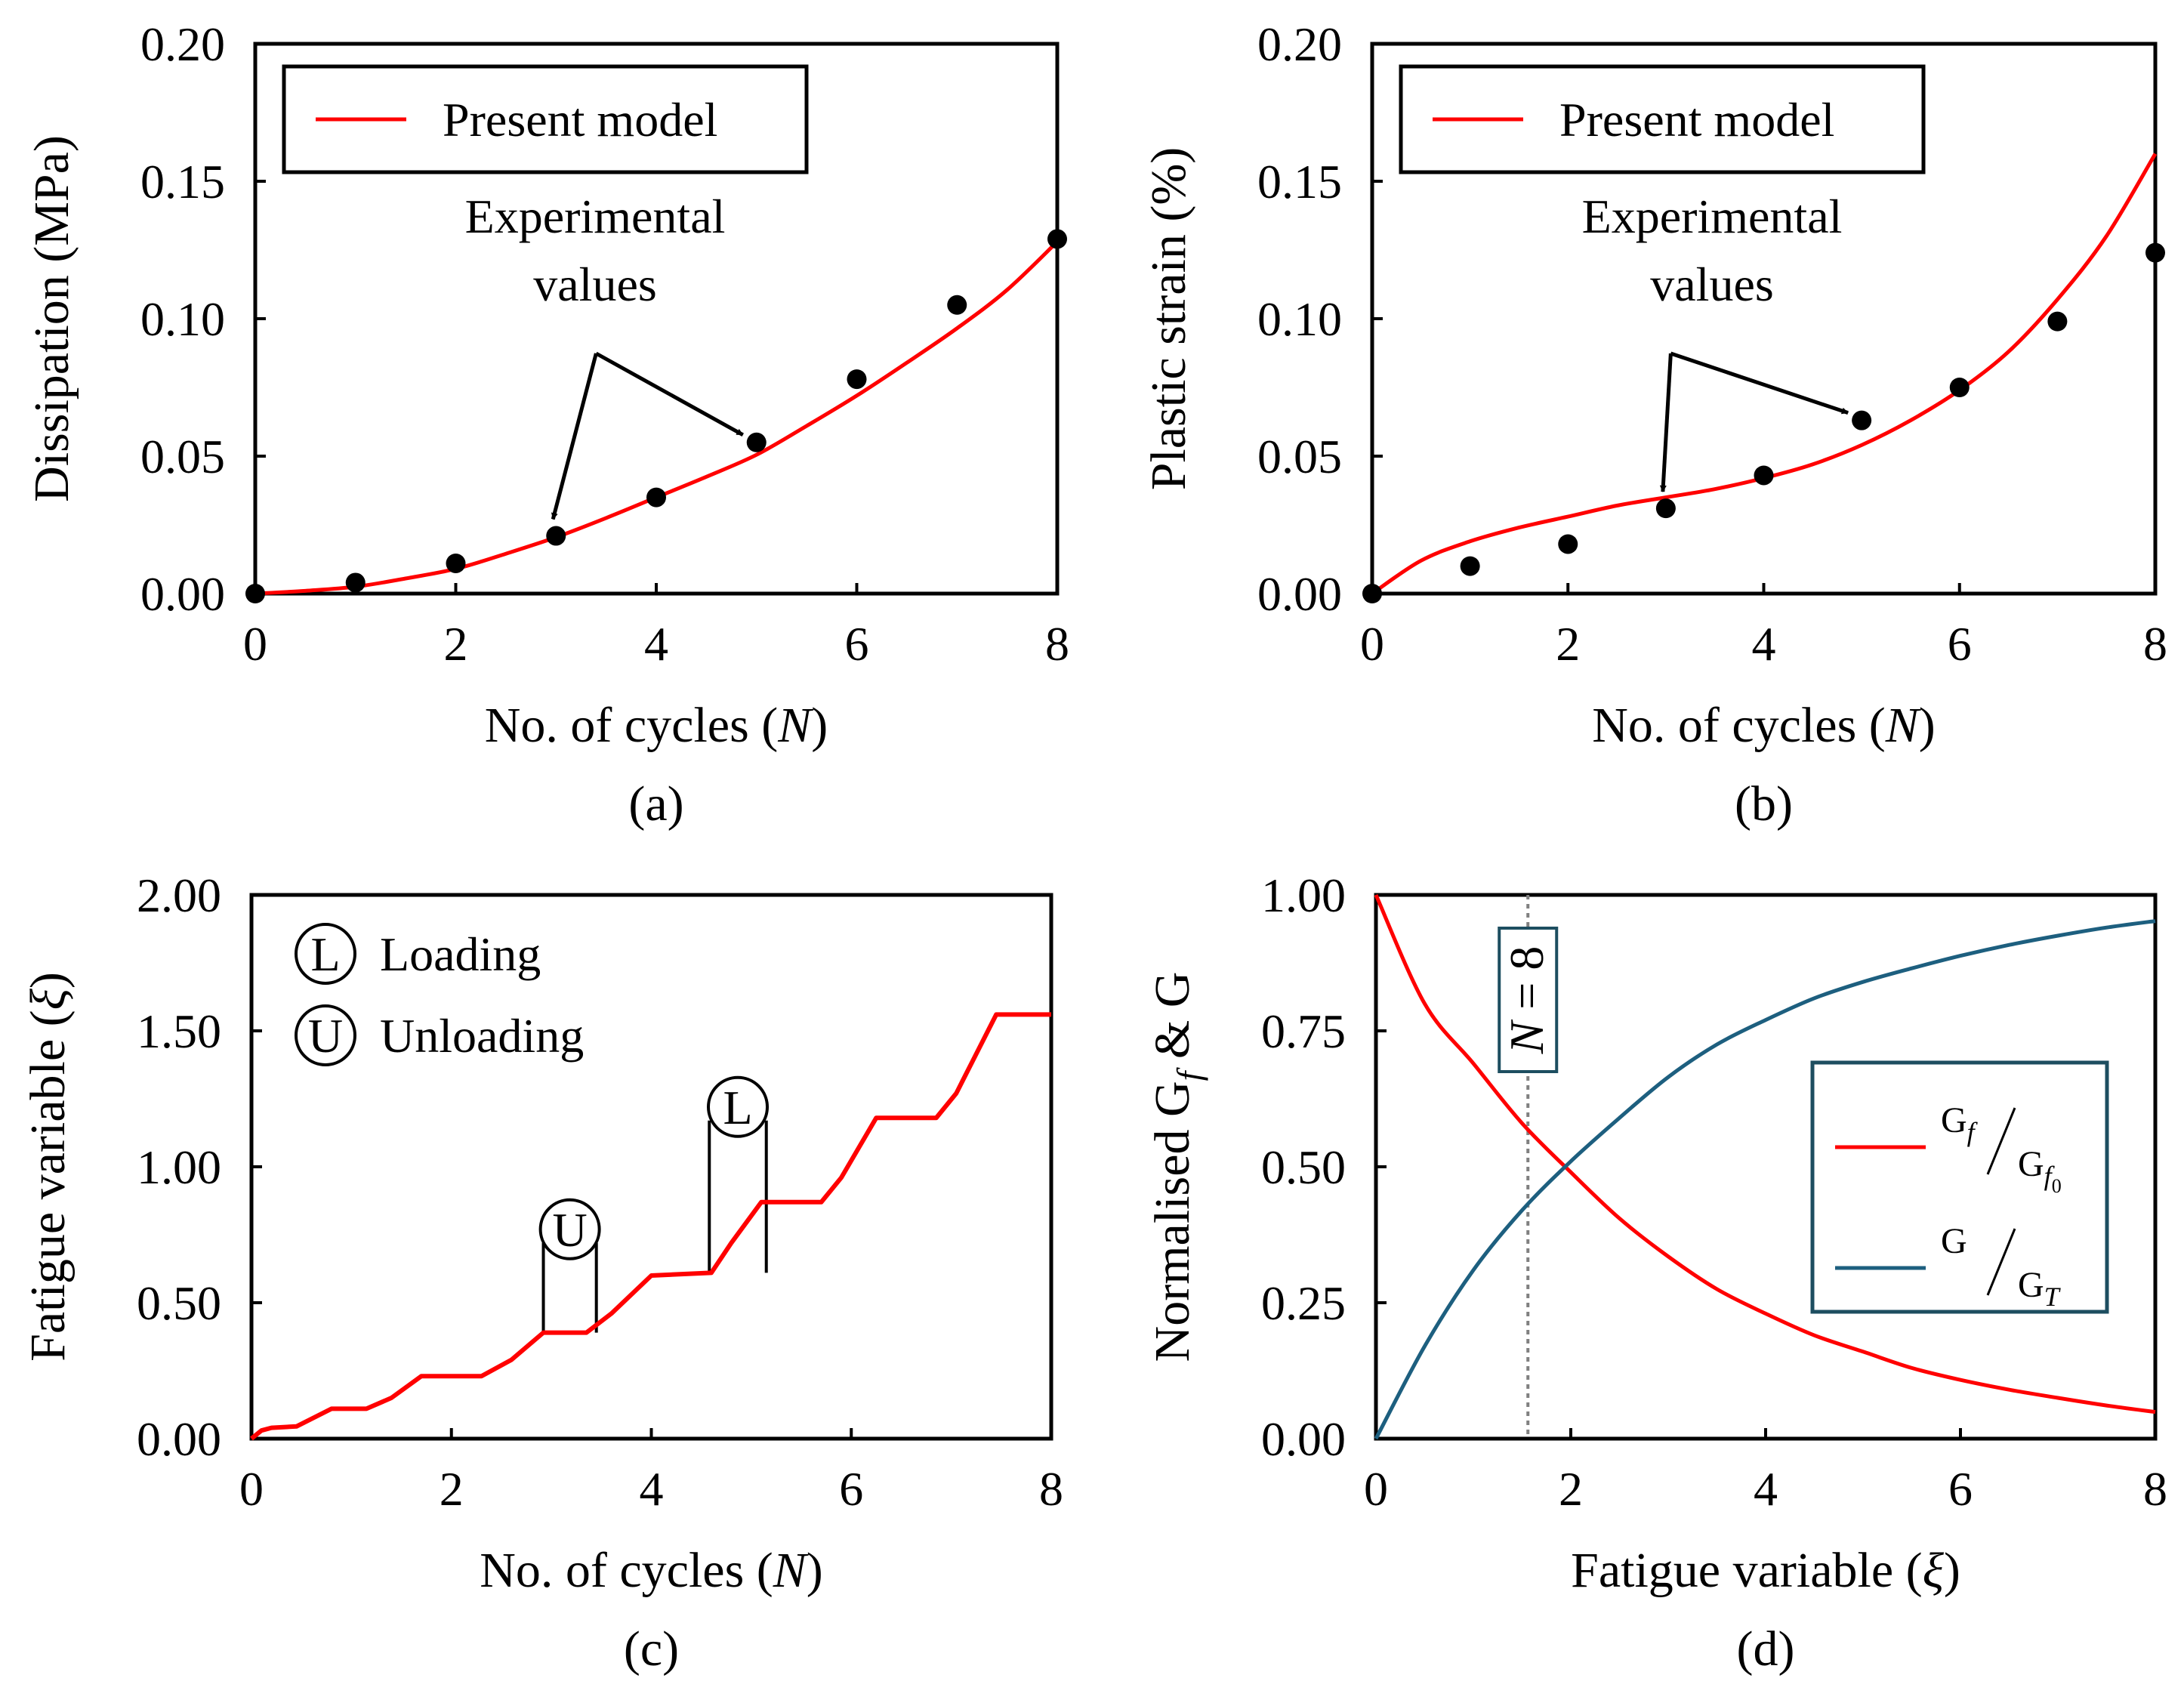 This screenshot has width=2184, height=1706. Describe the element at coordinates (1172, 1022) in the screenshot. I see `y-axis-label-text: & G` at that location.